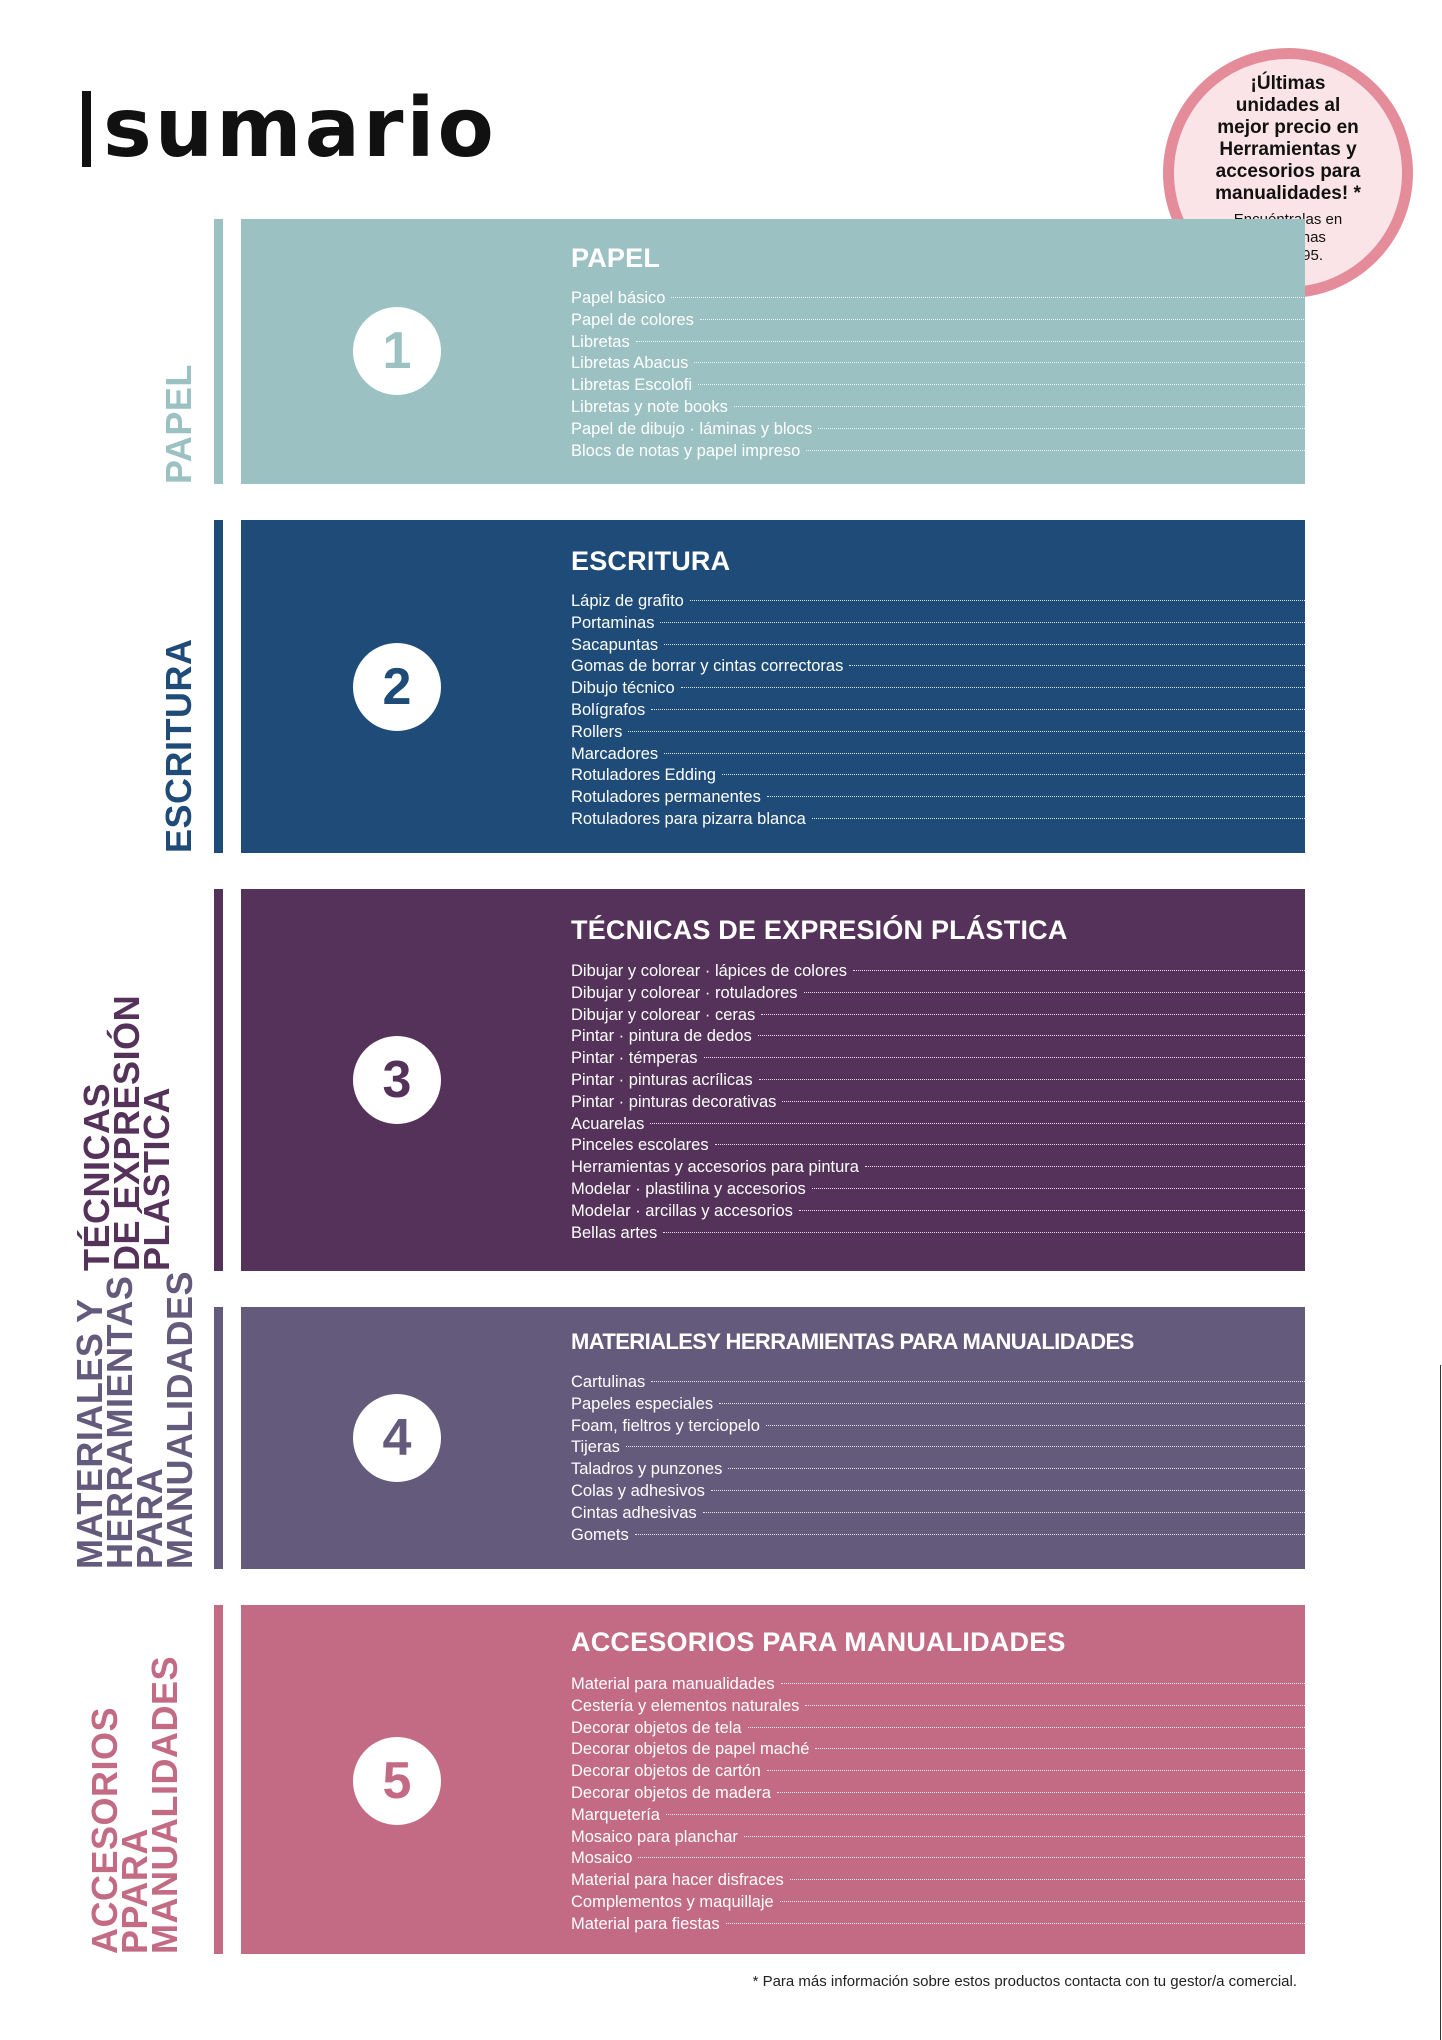 The height and width of the screenshot is (2040, 1442). What do you see at coordinates (992, 1492) in the screenshot?
I see `toc-entry: Colas y adhesivos 93` at bounding box center [992, 1492].